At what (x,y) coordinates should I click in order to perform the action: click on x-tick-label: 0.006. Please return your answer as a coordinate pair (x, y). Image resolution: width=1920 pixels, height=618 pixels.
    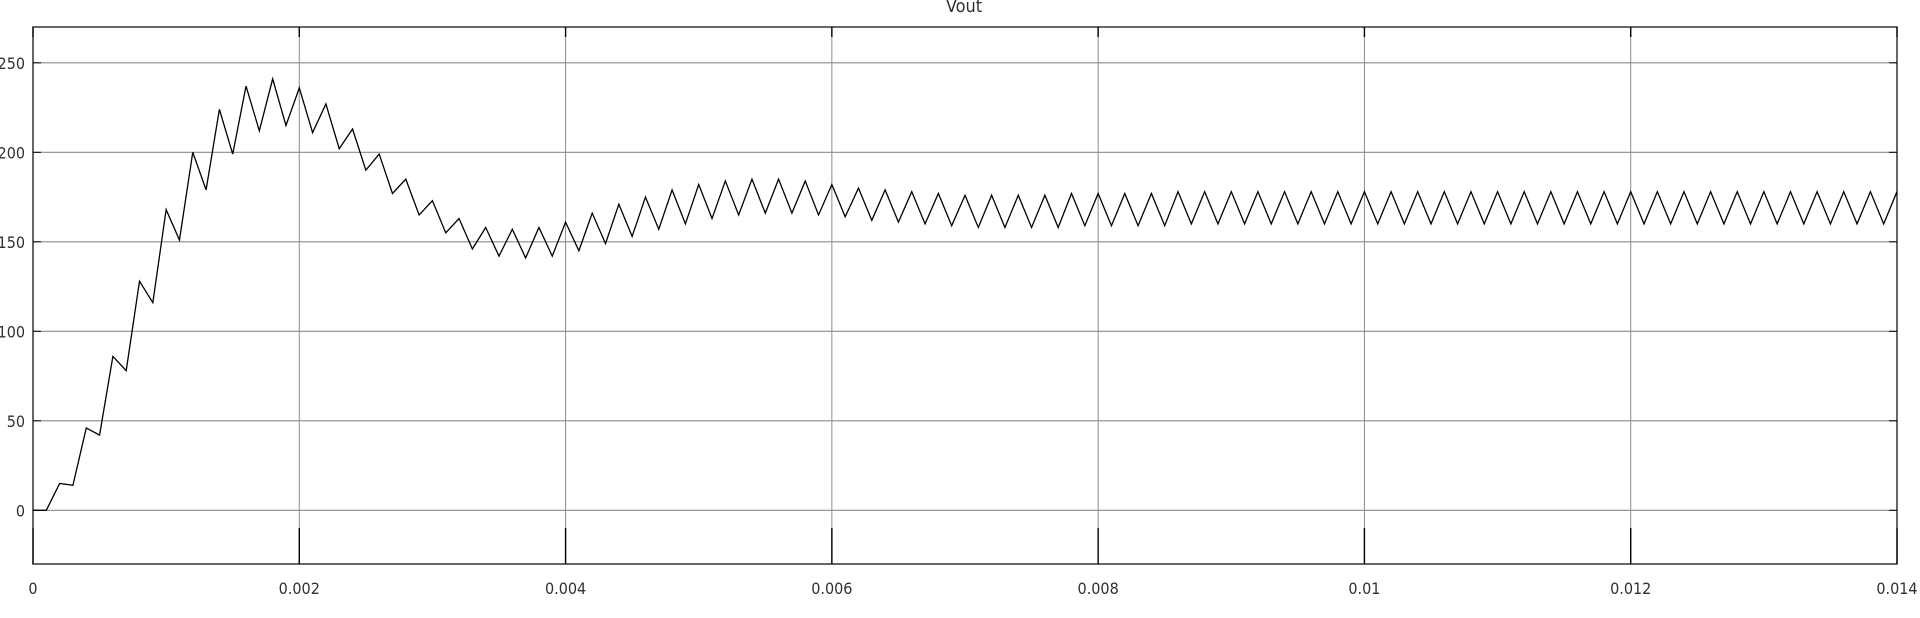
    Looking at the image, I should click on (831, 588).